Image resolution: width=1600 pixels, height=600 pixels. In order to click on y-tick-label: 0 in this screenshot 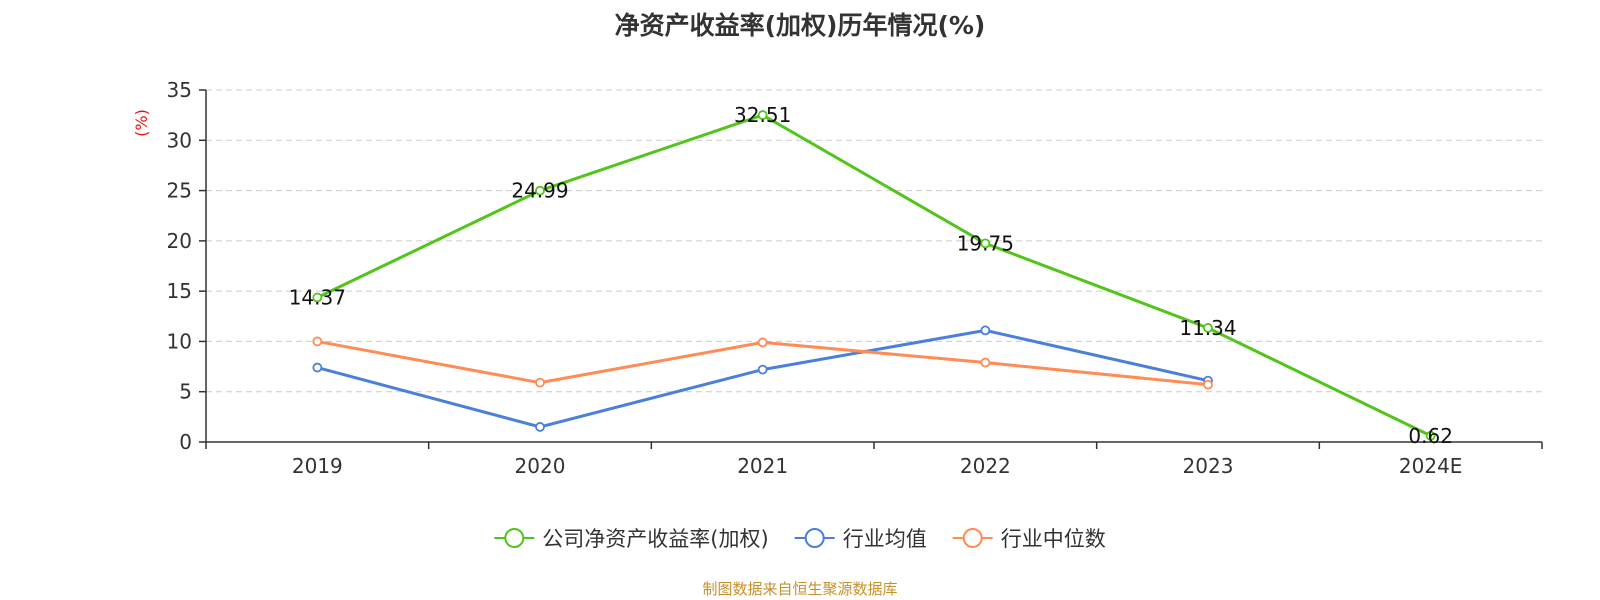, I will do `click(185, 442)`.